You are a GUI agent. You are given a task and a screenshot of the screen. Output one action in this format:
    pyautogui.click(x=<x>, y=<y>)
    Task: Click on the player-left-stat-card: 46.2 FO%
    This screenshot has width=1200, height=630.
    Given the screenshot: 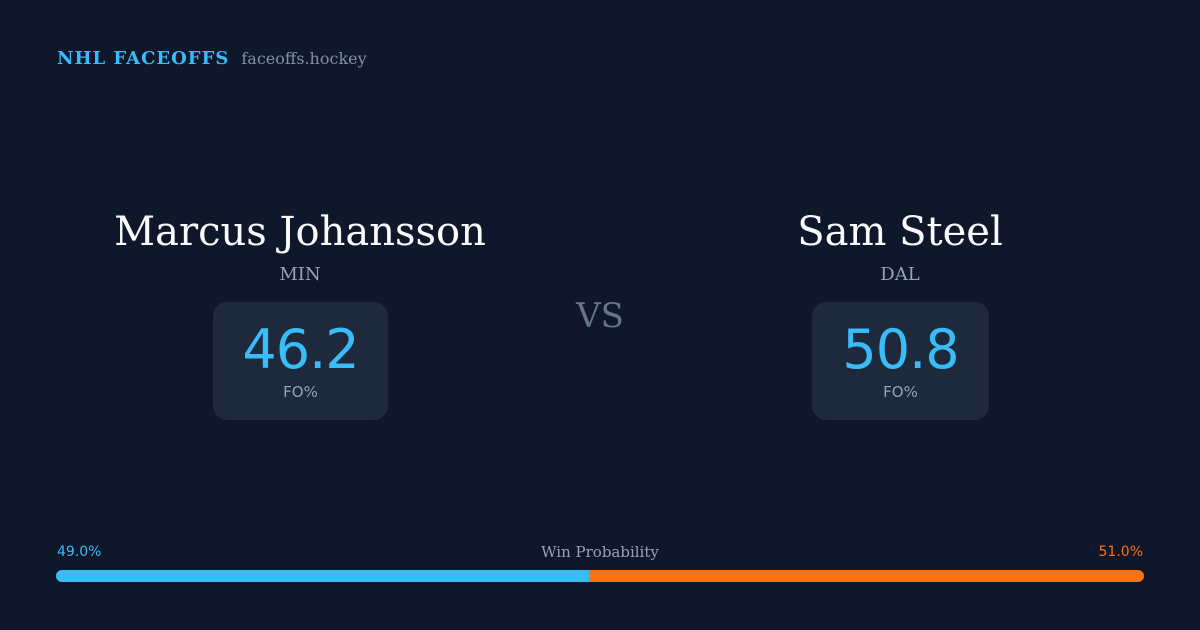 What is the action you would take?
    pyautogui.click(x=300, y=361)
    